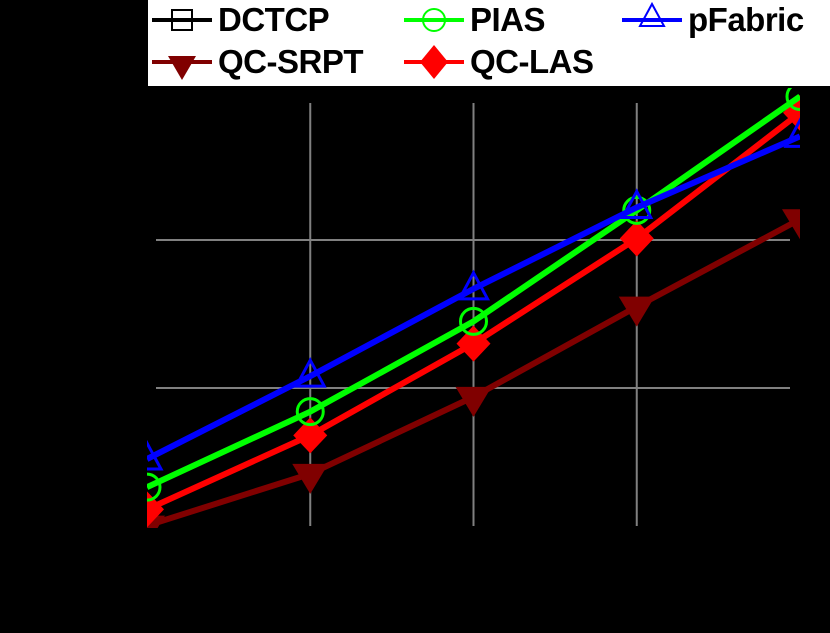 Image resolution: width=830 pixels, height=633 pixels. I want to click on legend: DCTCP PIAS pFabric QC-SRPT, so click(489, 43).